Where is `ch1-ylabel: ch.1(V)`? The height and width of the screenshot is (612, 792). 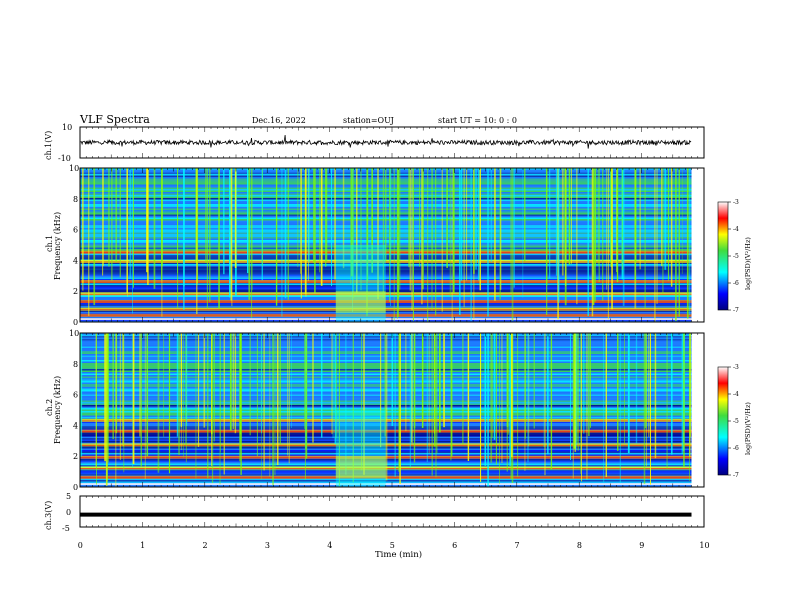 ch1-ylabel: ch.1(V) is located at coordinates (48, 145).